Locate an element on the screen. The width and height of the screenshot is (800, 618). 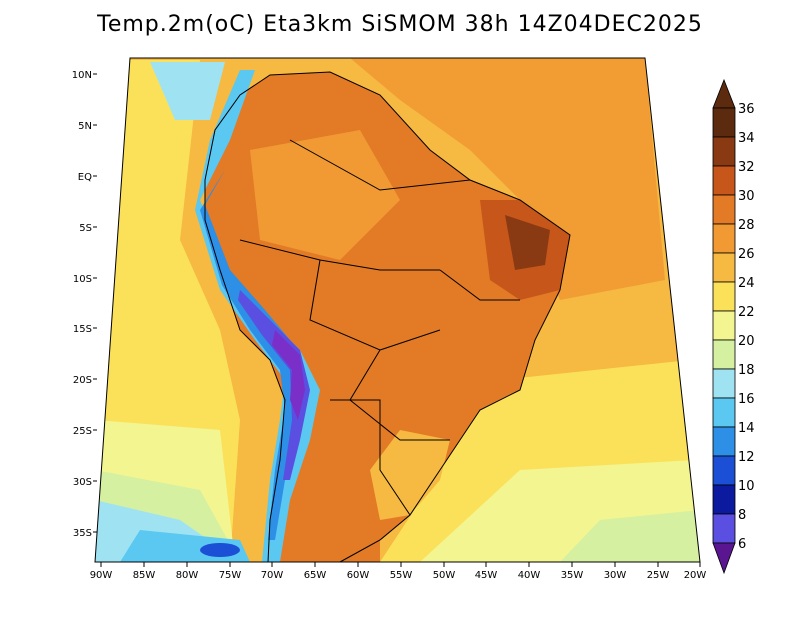
colorbar-label: 24 is located at coordinates (746, 283).